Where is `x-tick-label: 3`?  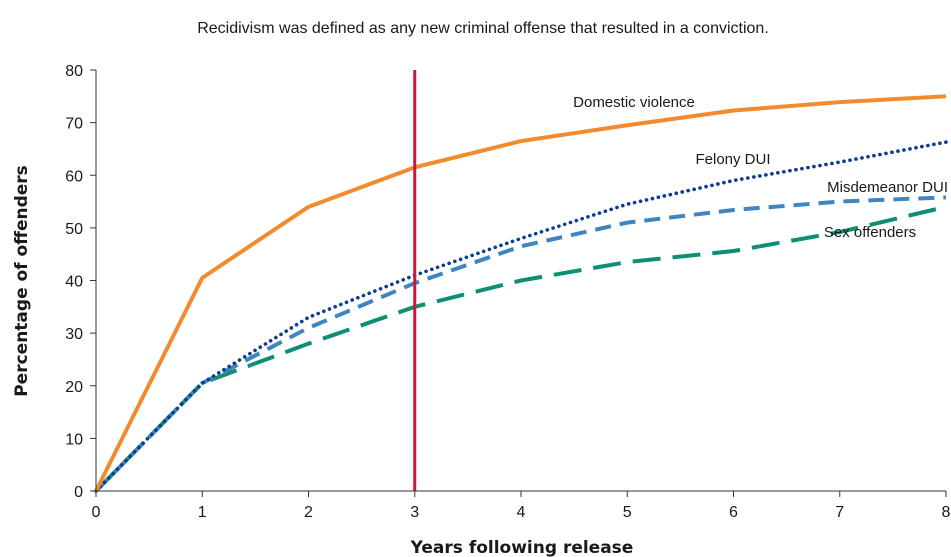 x-tick-label: 3 is located at coordinates (414, 512).